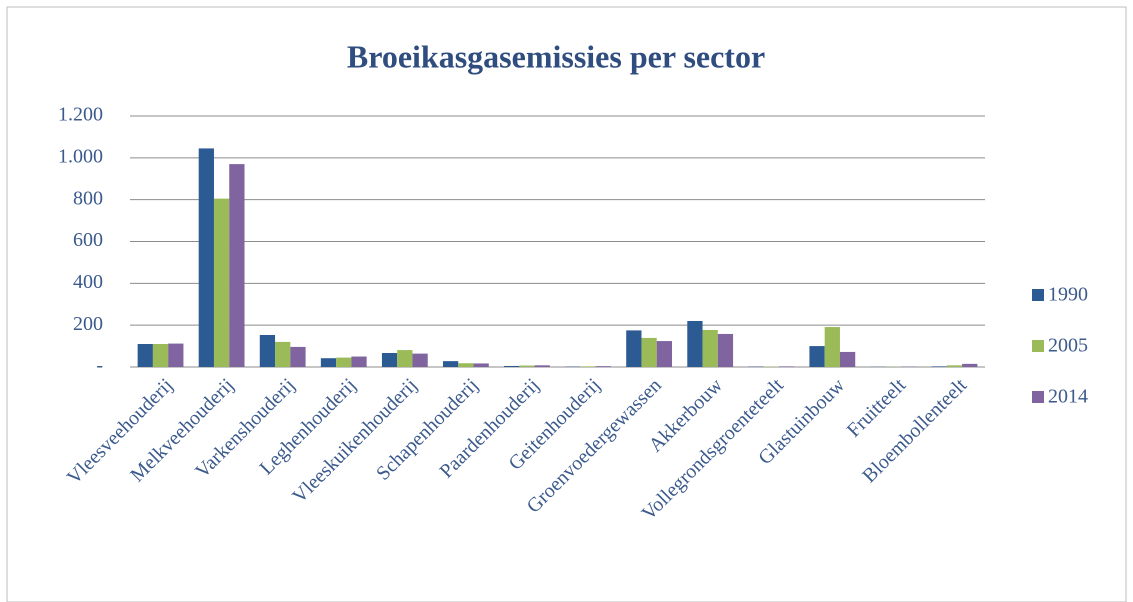 The width and height of the screenshot is (1133, 602). I want to click on y-tick-label: 1.000, so click(80, 156).